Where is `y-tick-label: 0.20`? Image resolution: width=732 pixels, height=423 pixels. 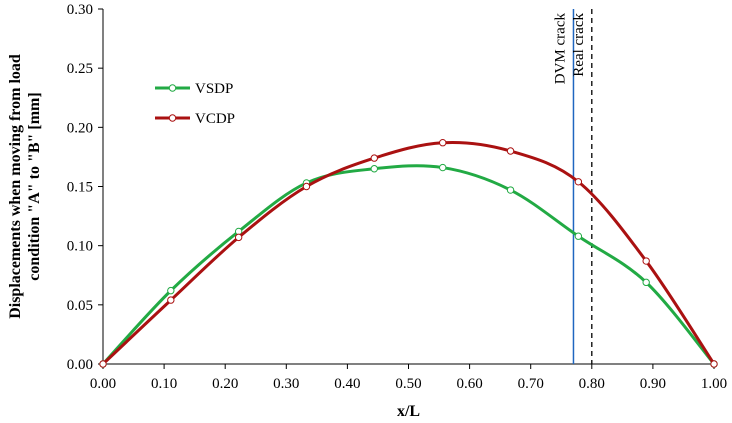 y-tick-label: 0.20 is located at coordinates (80, 128).